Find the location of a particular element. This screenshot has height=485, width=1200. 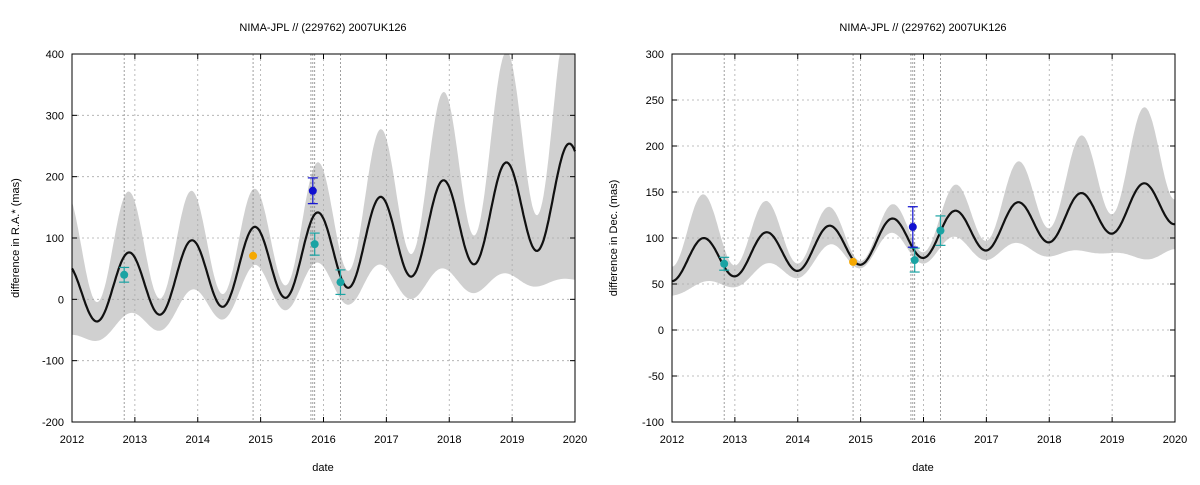

x-tick-label-dec: 2018 is located at coordinates (1049, 440).